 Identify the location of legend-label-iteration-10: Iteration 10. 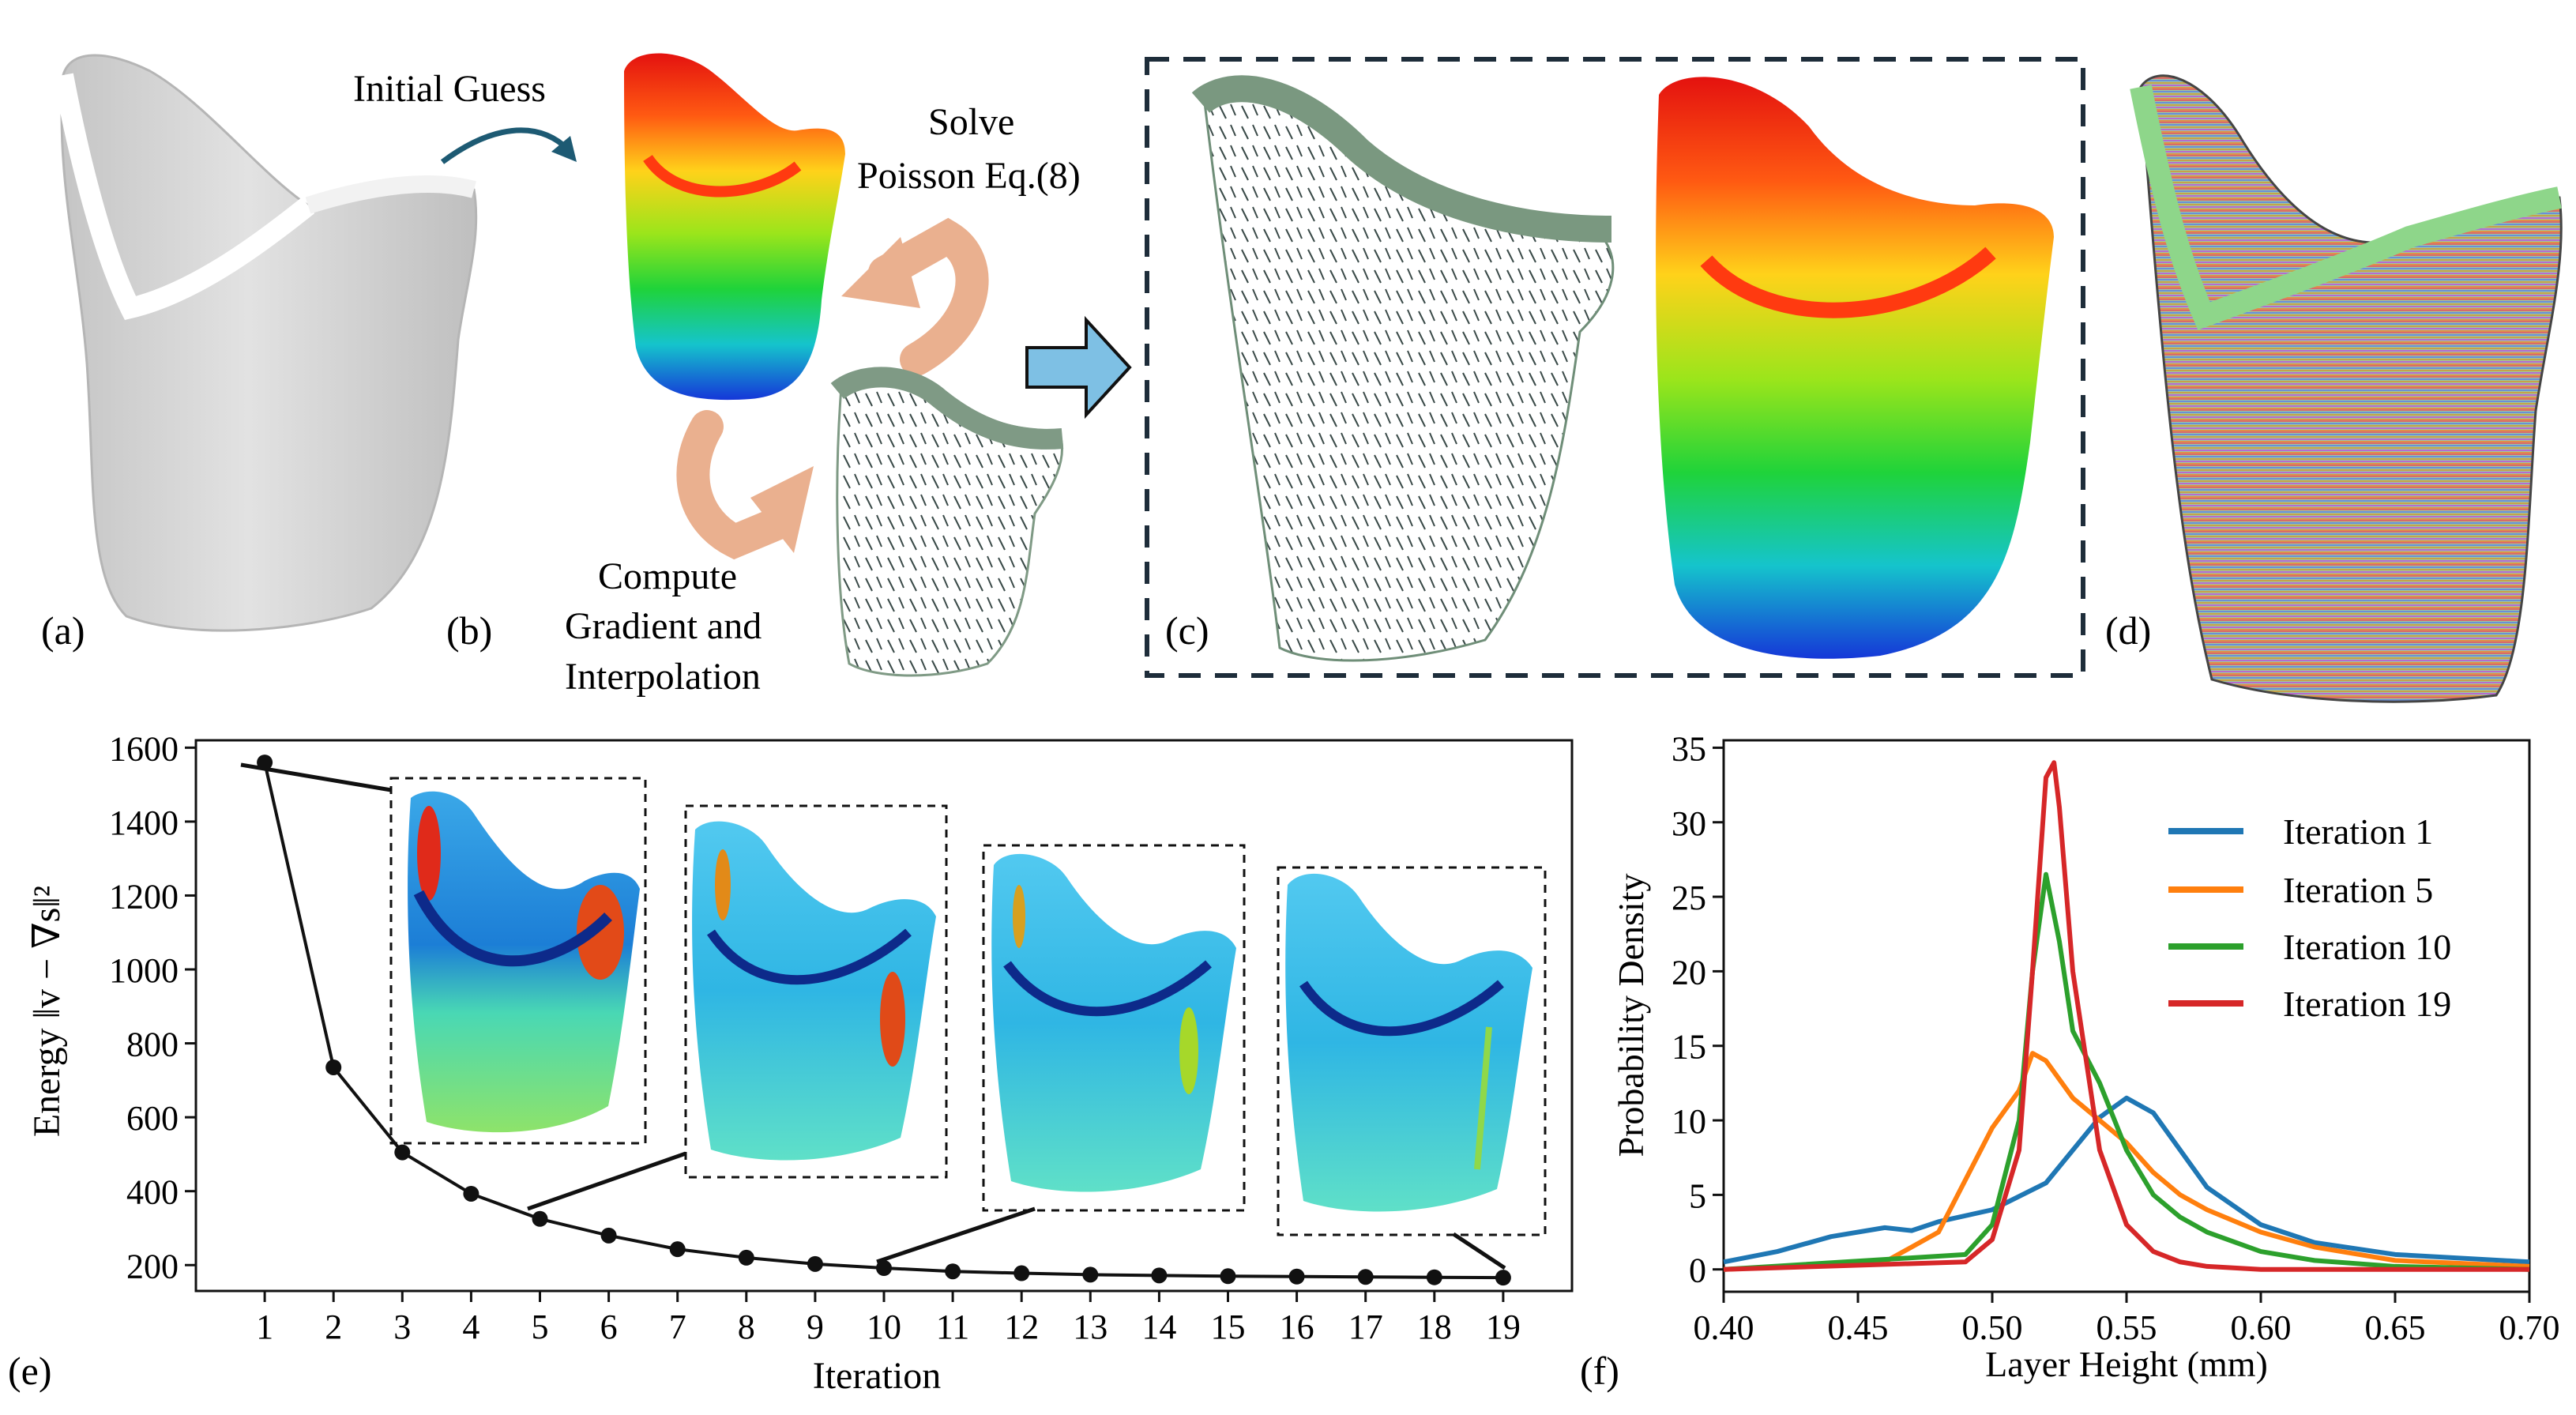
(2367, 947).